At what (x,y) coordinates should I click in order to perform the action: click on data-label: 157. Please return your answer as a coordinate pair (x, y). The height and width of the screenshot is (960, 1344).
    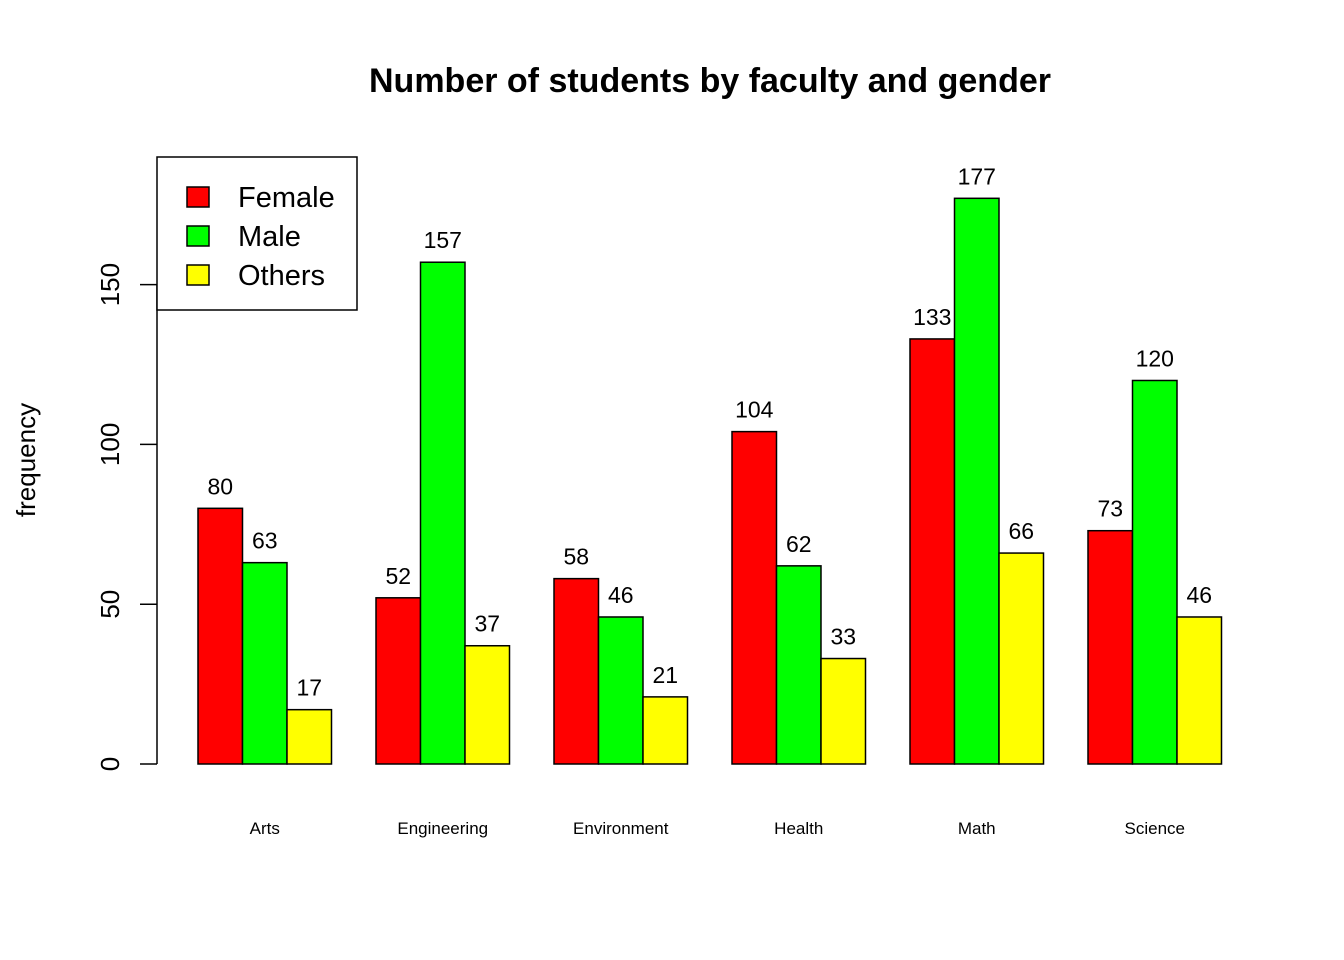
    Looking at the image, I should click on (443, 240).